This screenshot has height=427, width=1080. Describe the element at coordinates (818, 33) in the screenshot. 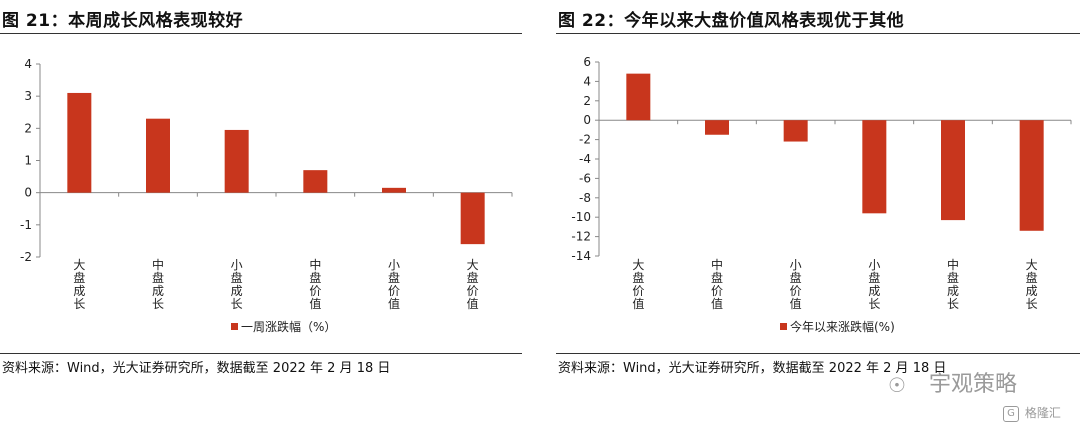

I see `figure-22-top-rule` at that location.